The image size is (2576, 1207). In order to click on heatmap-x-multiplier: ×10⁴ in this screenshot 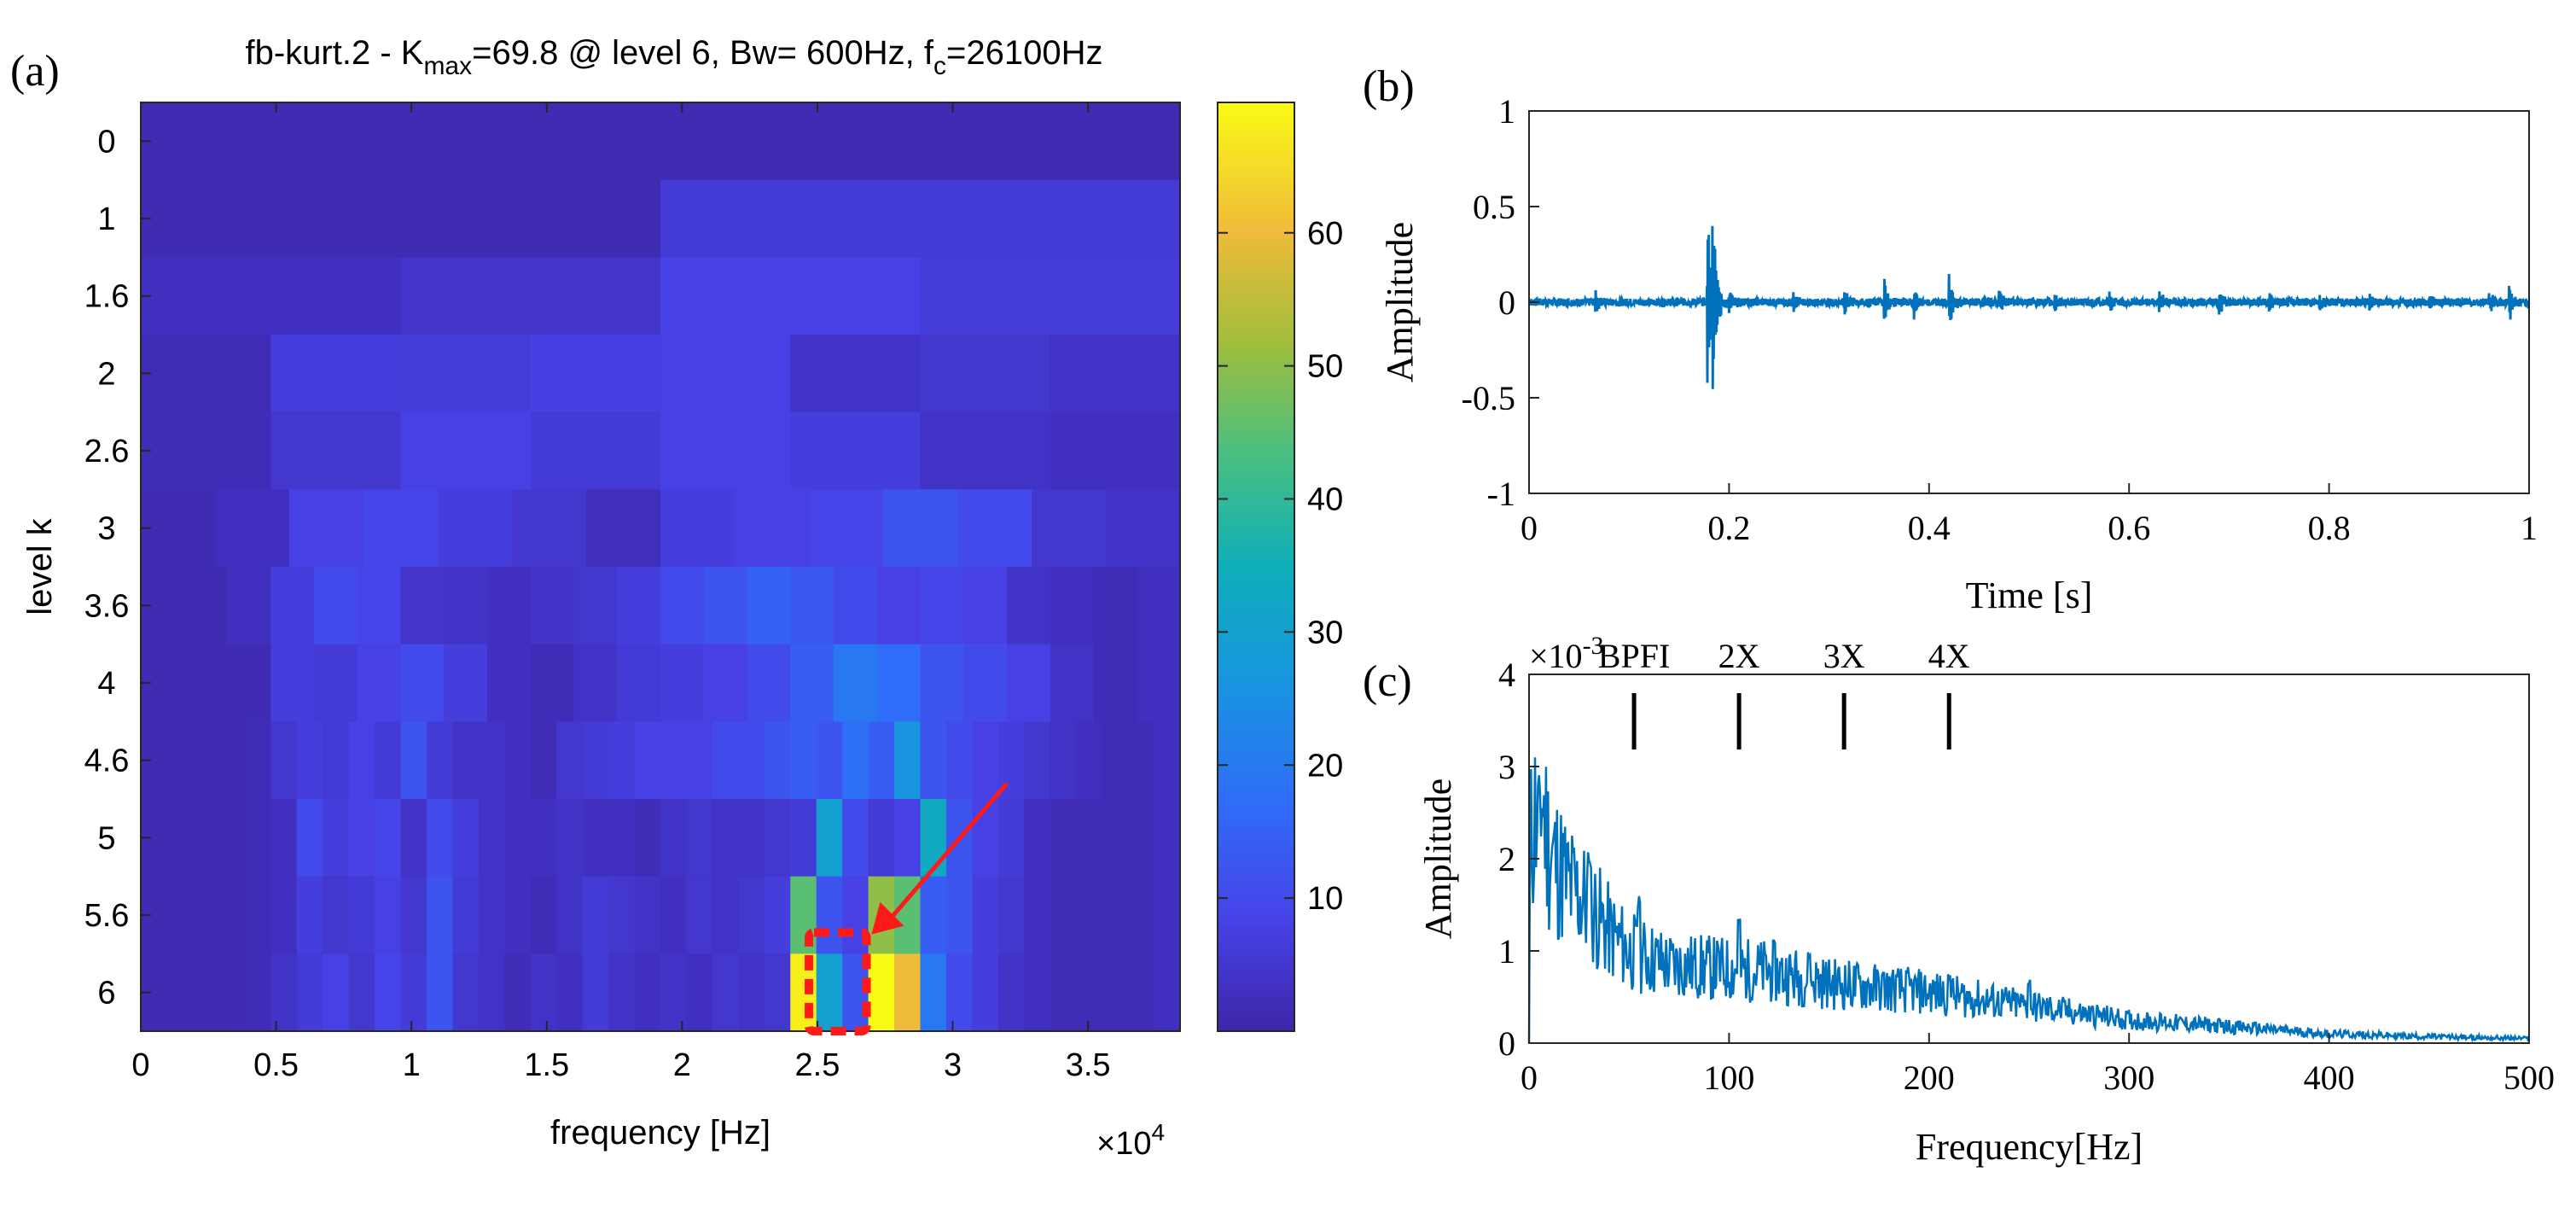, I will do `click(1130, 1141)`.